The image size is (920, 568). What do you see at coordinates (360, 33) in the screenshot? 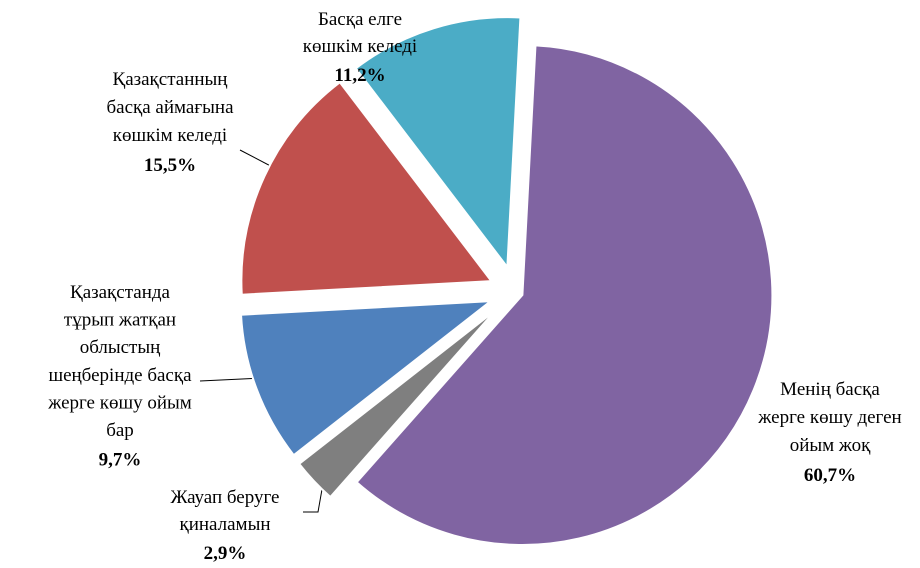
I see `slice-label: Басқа елге көшкім келеді` at bounding box center [360, 33].